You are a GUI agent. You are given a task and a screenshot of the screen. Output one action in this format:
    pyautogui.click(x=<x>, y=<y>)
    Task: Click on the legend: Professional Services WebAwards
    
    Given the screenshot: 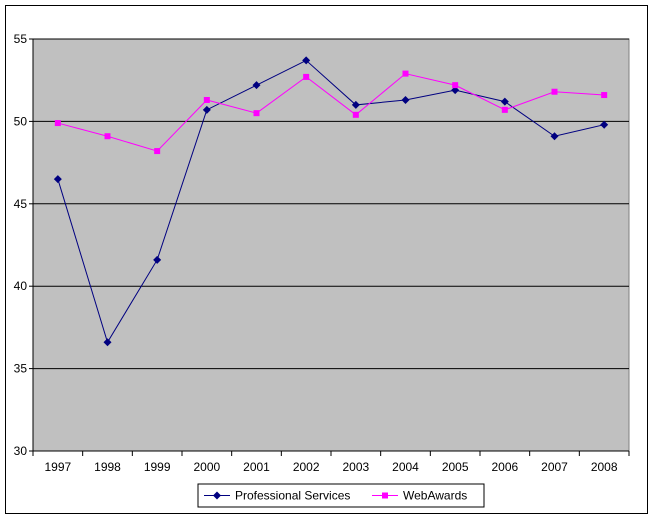 What is the action you would take?
    pyautogui.click(x=341, y=495)
    